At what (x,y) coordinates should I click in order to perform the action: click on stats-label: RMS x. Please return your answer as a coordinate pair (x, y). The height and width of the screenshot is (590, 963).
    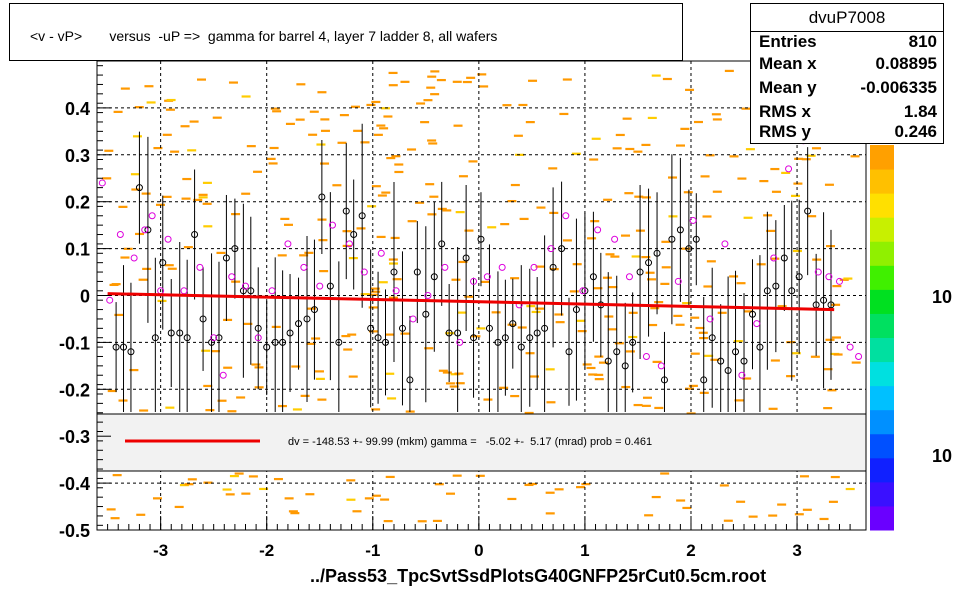
    Looking at the image, I should click on (785, 111).